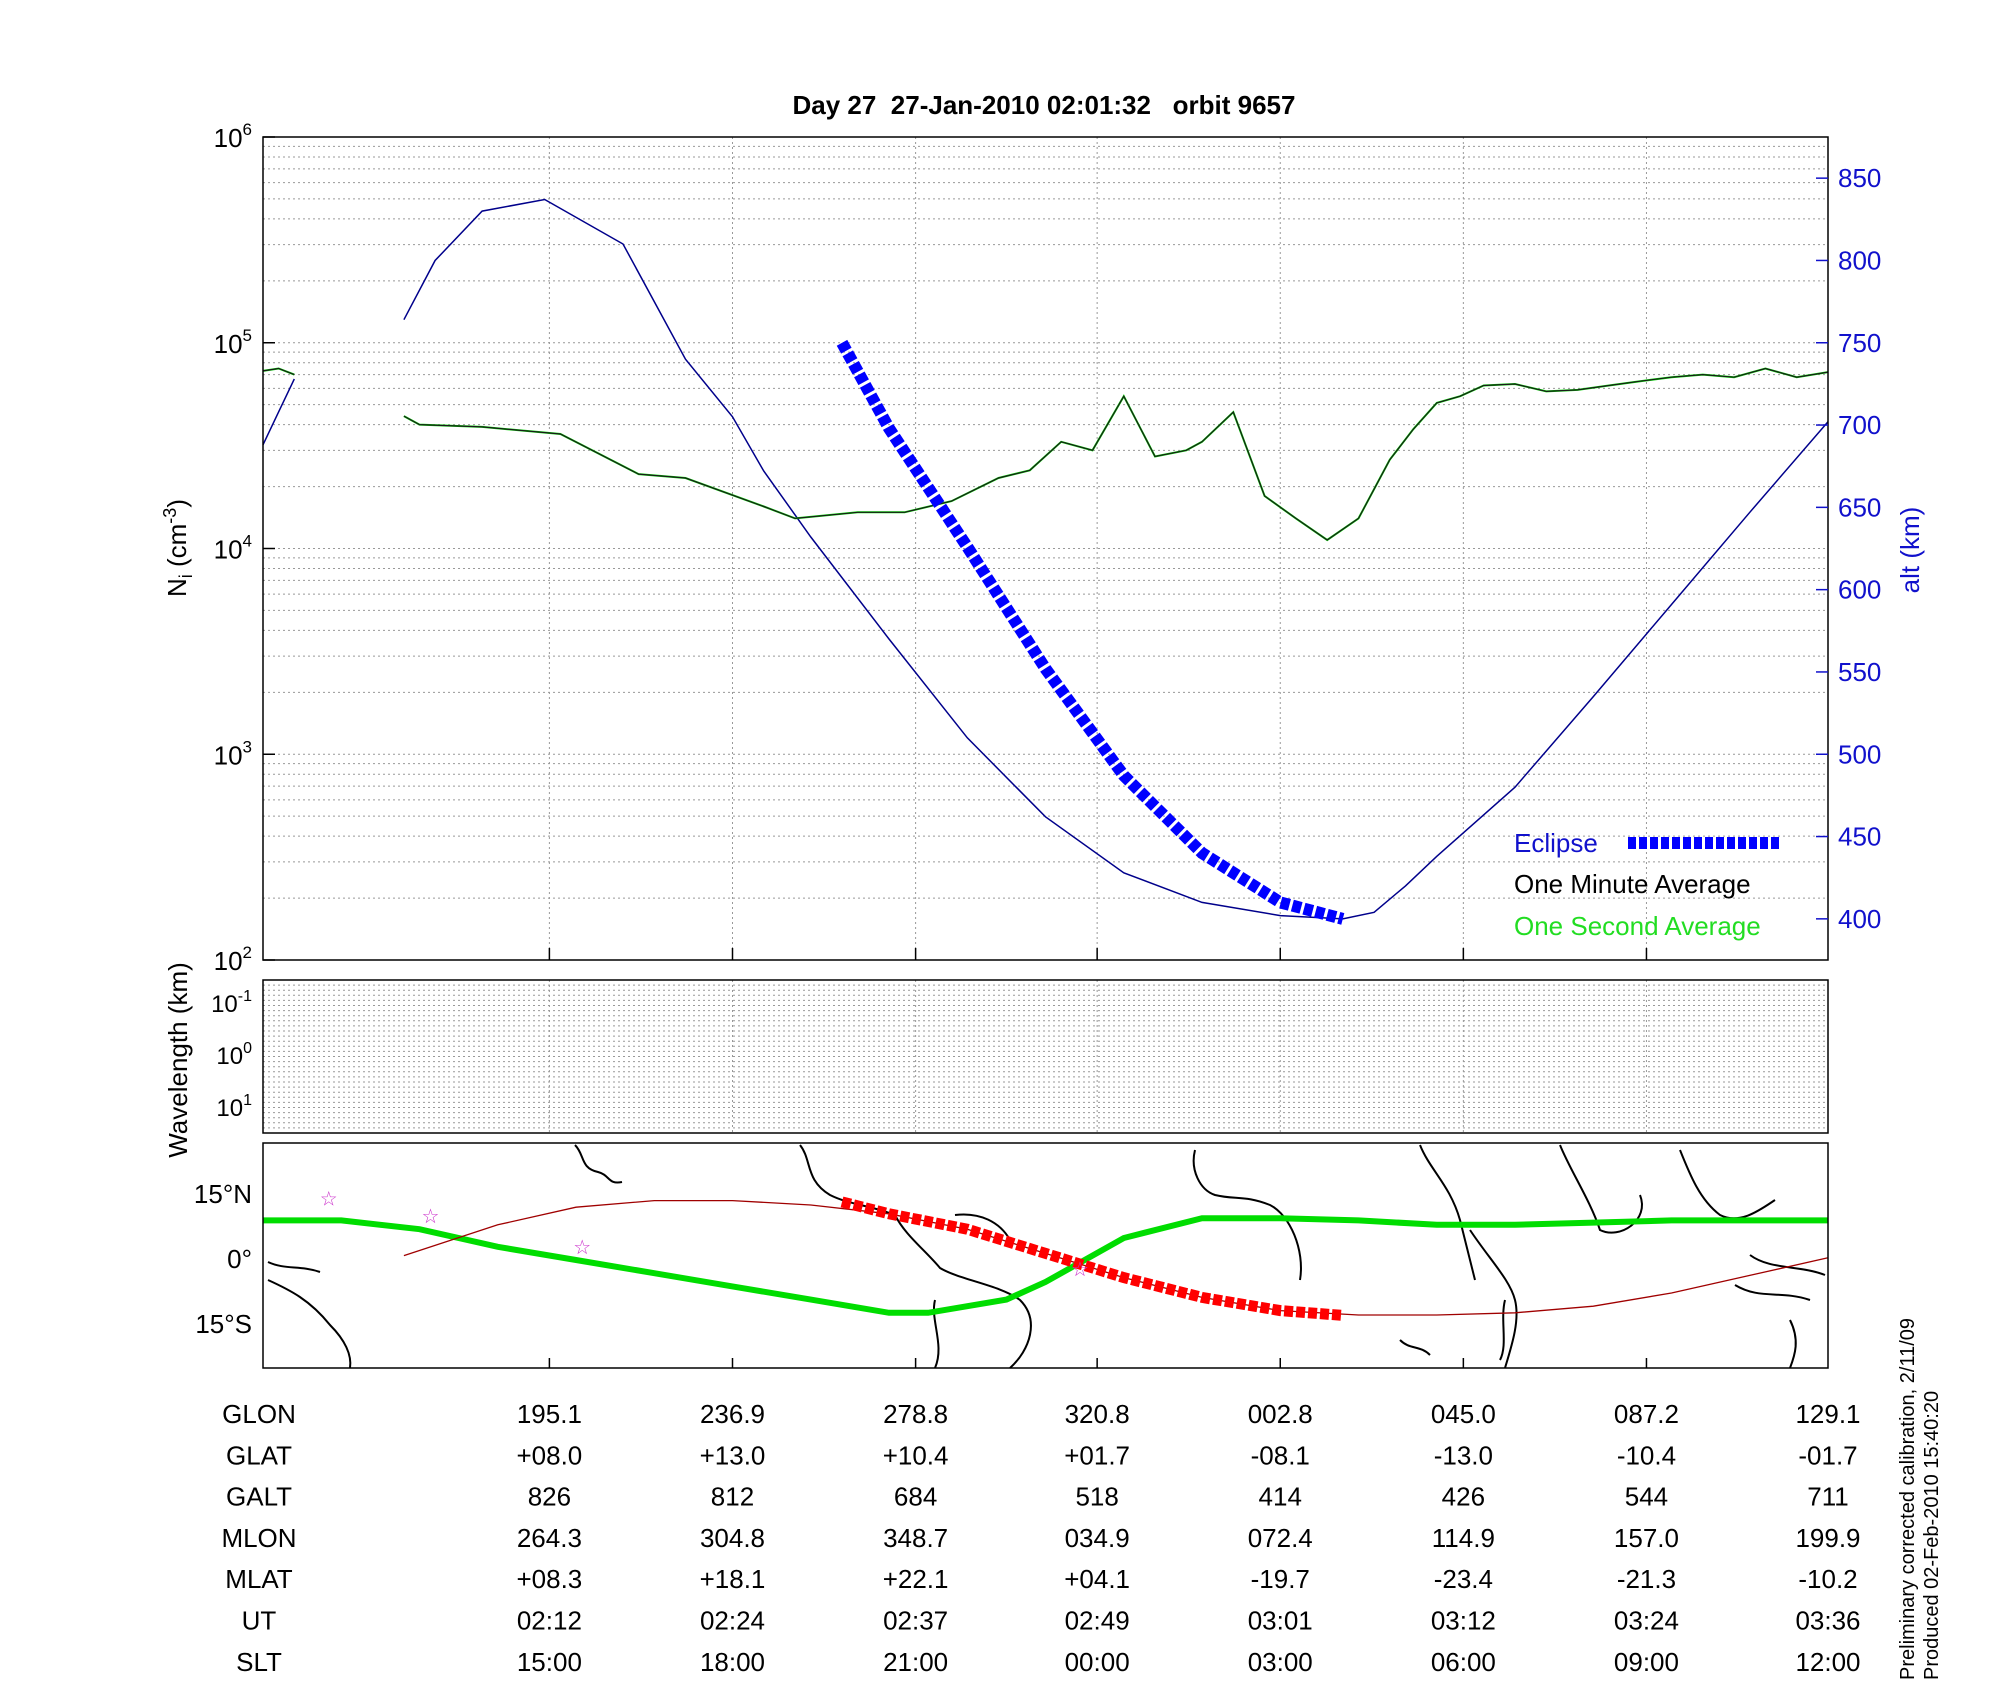  Describe the element at coordinates (1632, 884) in the screenshot. I see `legend-minute-average: One Minute Average` at that location.